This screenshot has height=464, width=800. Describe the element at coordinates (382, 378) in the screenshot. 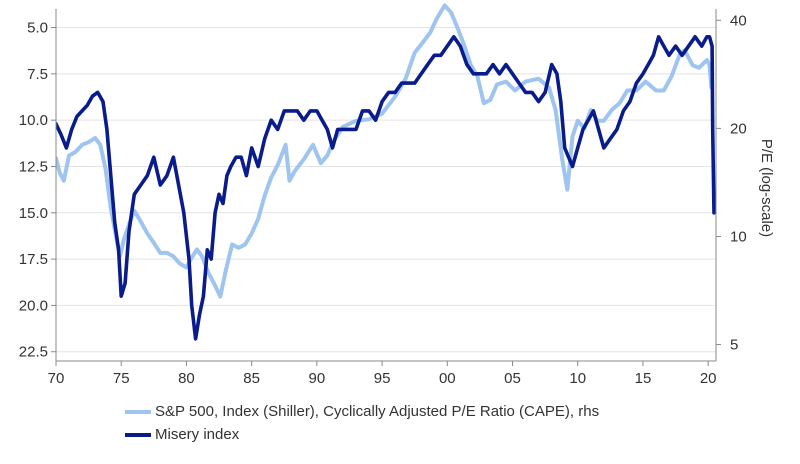

I see `x-tick-label: 95` at that location.